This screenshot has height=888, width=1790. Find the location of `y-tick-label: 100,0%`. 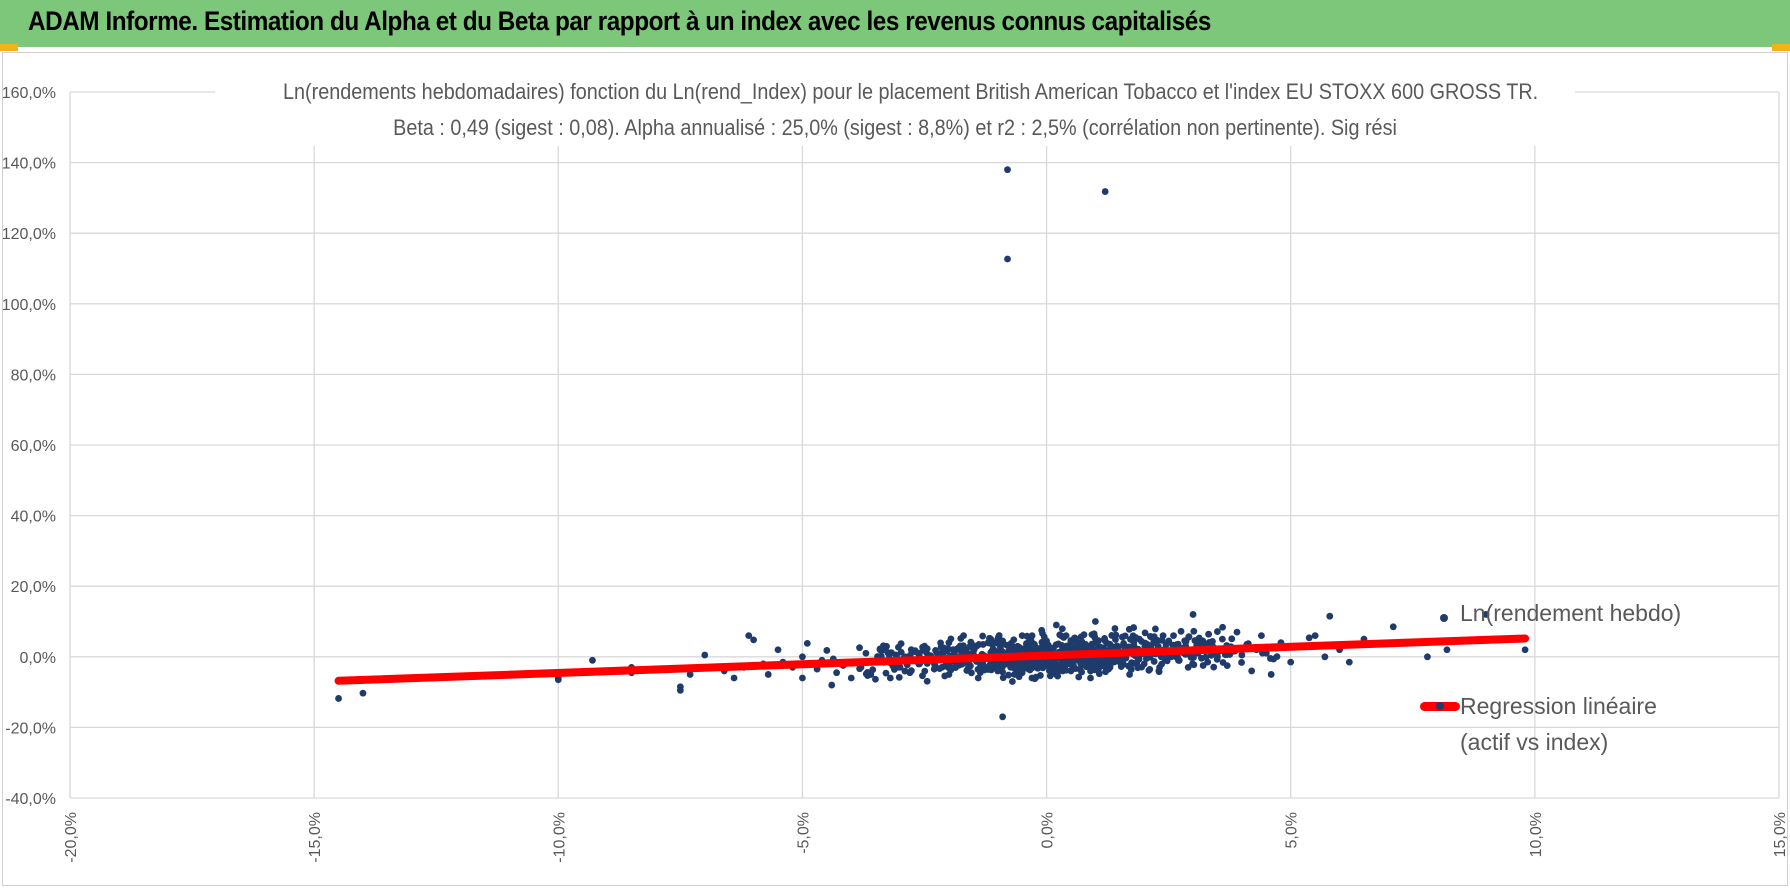

y-tick-label: 100,0% is located at coordinates (29, 305).